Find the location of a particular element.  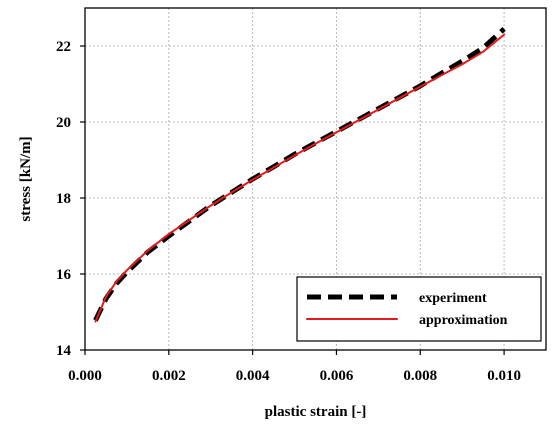

legend-box is located at coordinates (419, 309).